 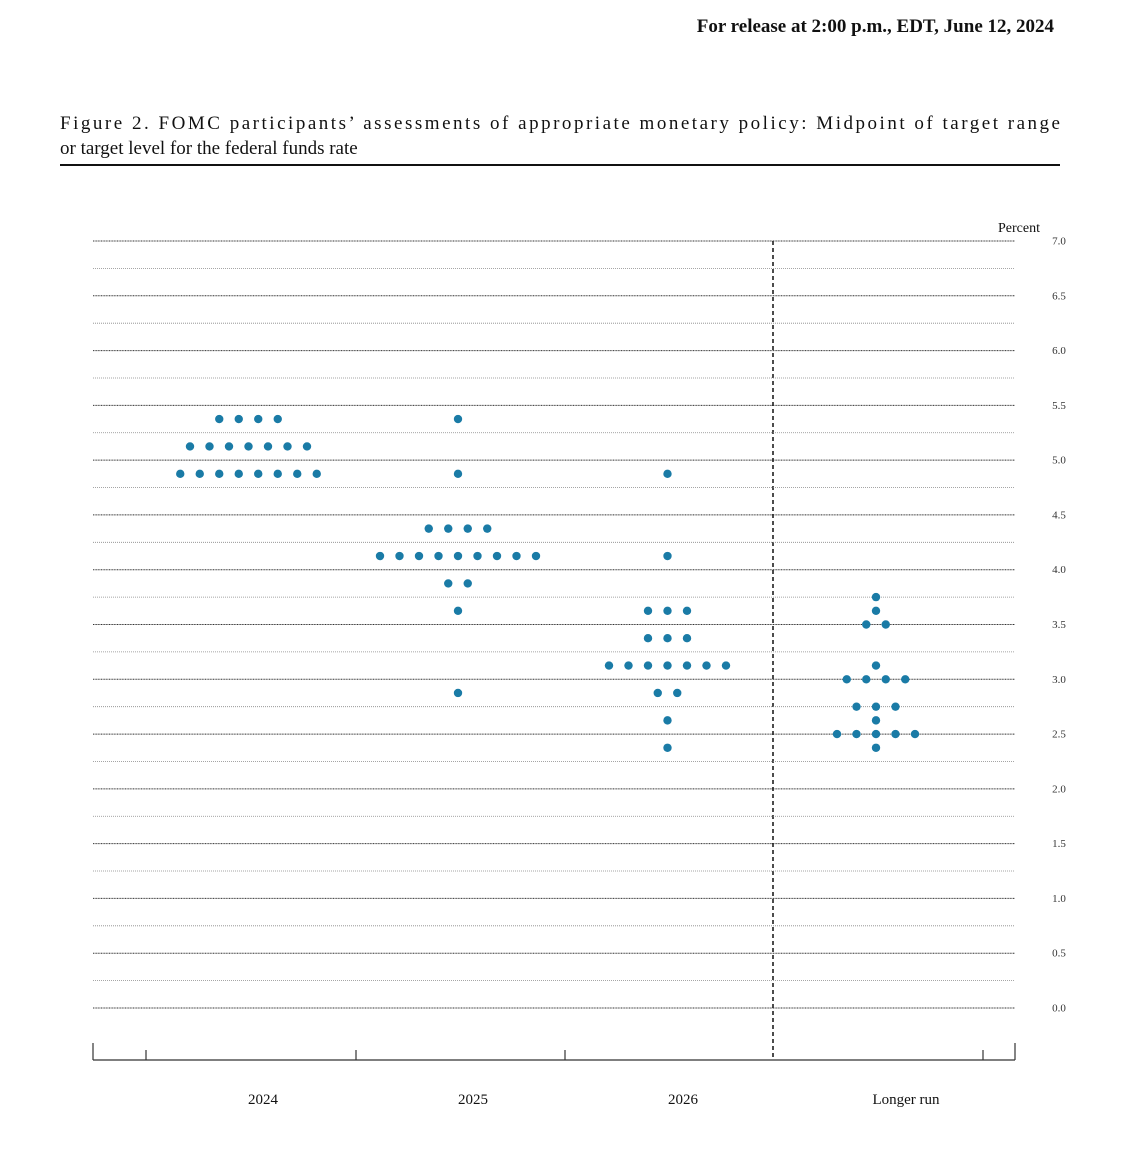 I want to click on y-tick-label: 4.5, so click(x=1059, y=515).